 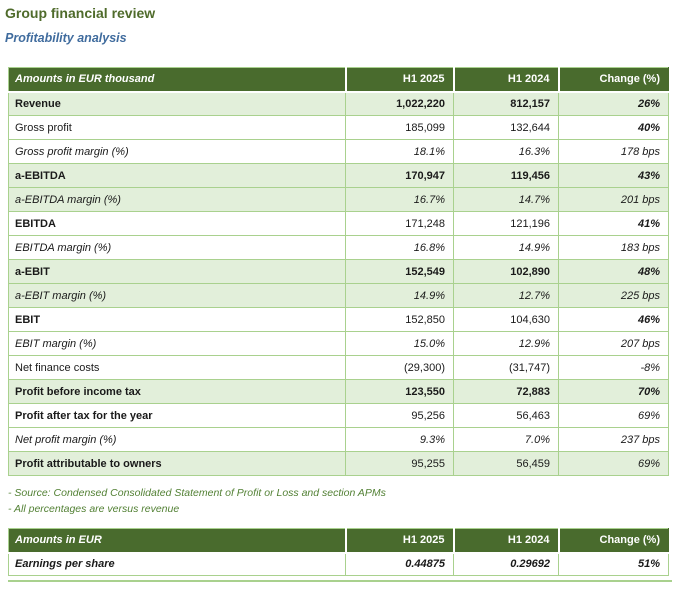 I want to click on value-change: 26%, so click(x=613, y=103).